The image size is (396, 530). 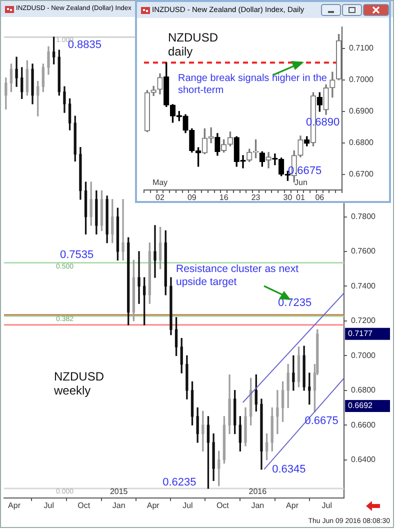 What do you see at coordinates (224, 197) in the screenshot?
I see `x-tick-label: 16` at bounding box center [224, 197].